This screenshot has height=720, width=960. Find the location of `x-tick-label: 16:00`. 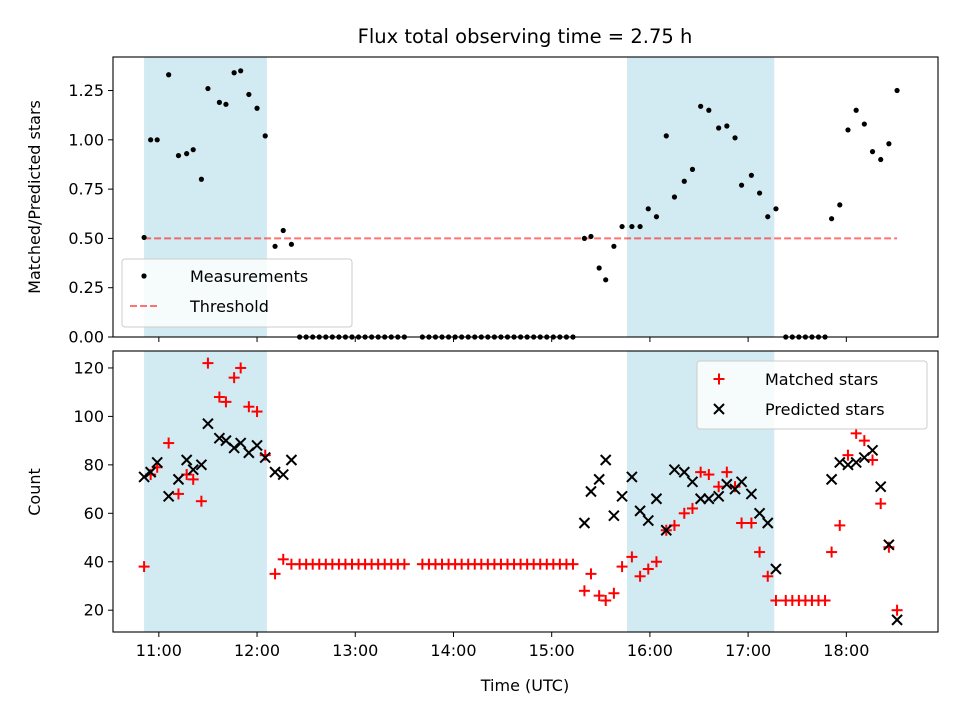

x-tick-label: 16:00 is located at coordinates (650, 650).